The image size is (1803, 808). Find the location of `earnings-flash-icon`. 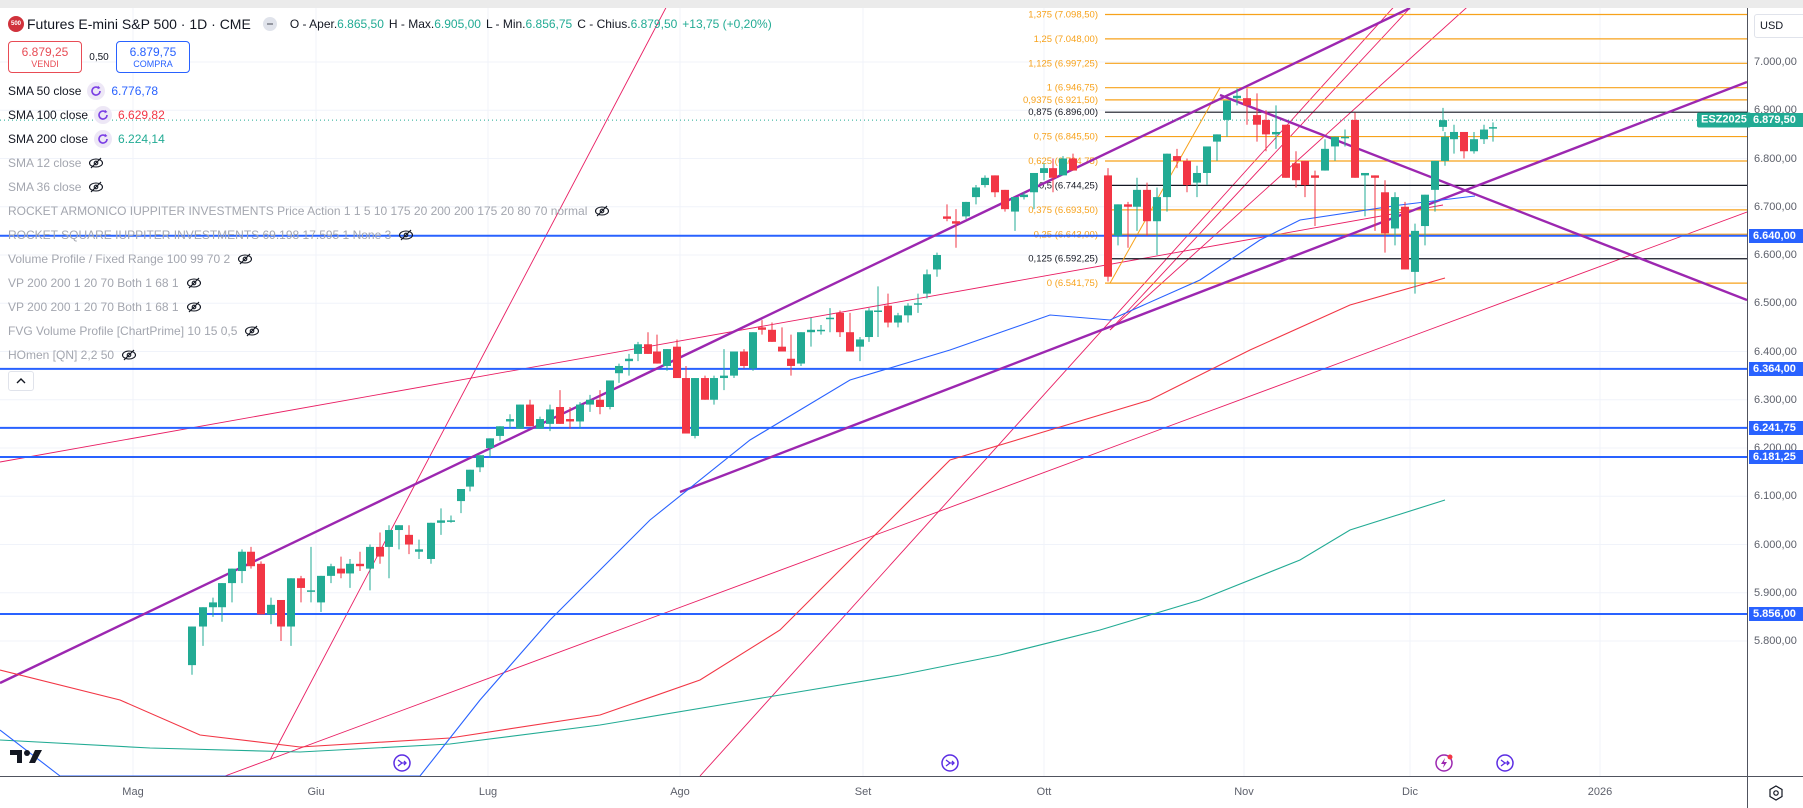

earnings-flash-icon is located at coordinates (1444, 763).